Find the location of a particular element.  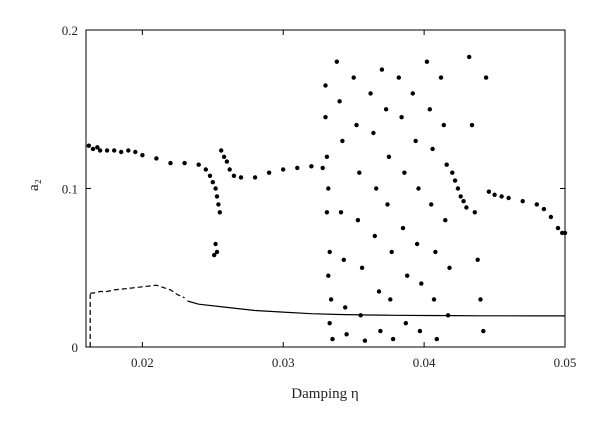

x-axis-label: Damping η is located at coordinates (325, 394).